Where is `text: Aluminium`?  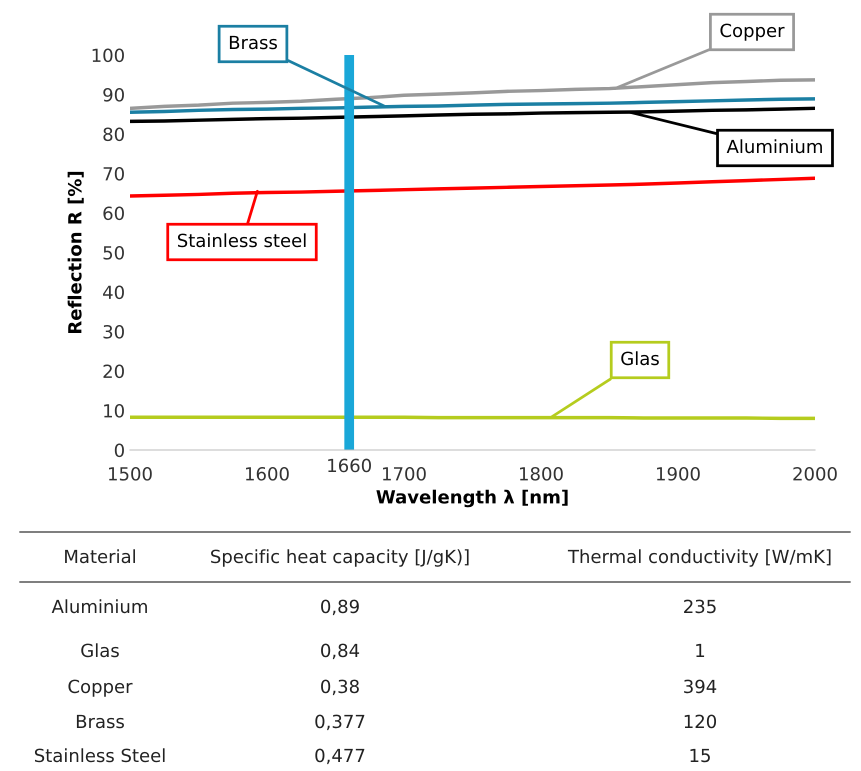
text: Aluminium is located at coordinates (99, 606).